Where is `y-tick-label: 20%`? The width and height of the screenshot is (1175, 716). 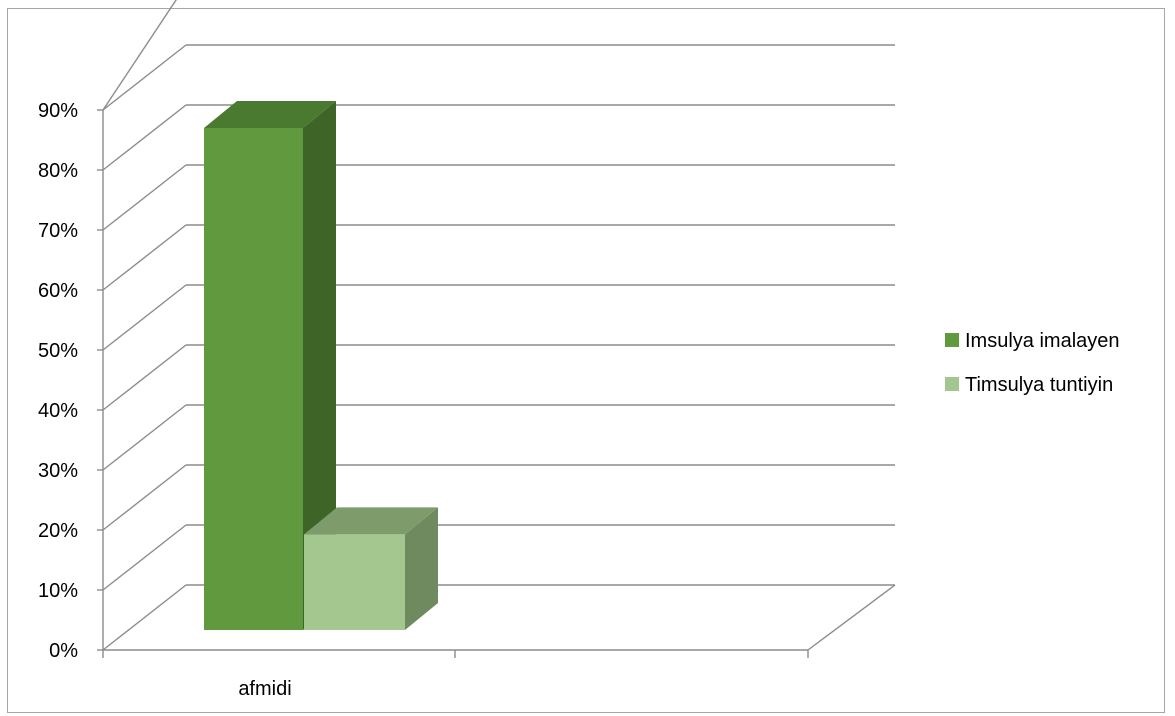
y-tick-label: 20% is located at coordinates (58, 531).